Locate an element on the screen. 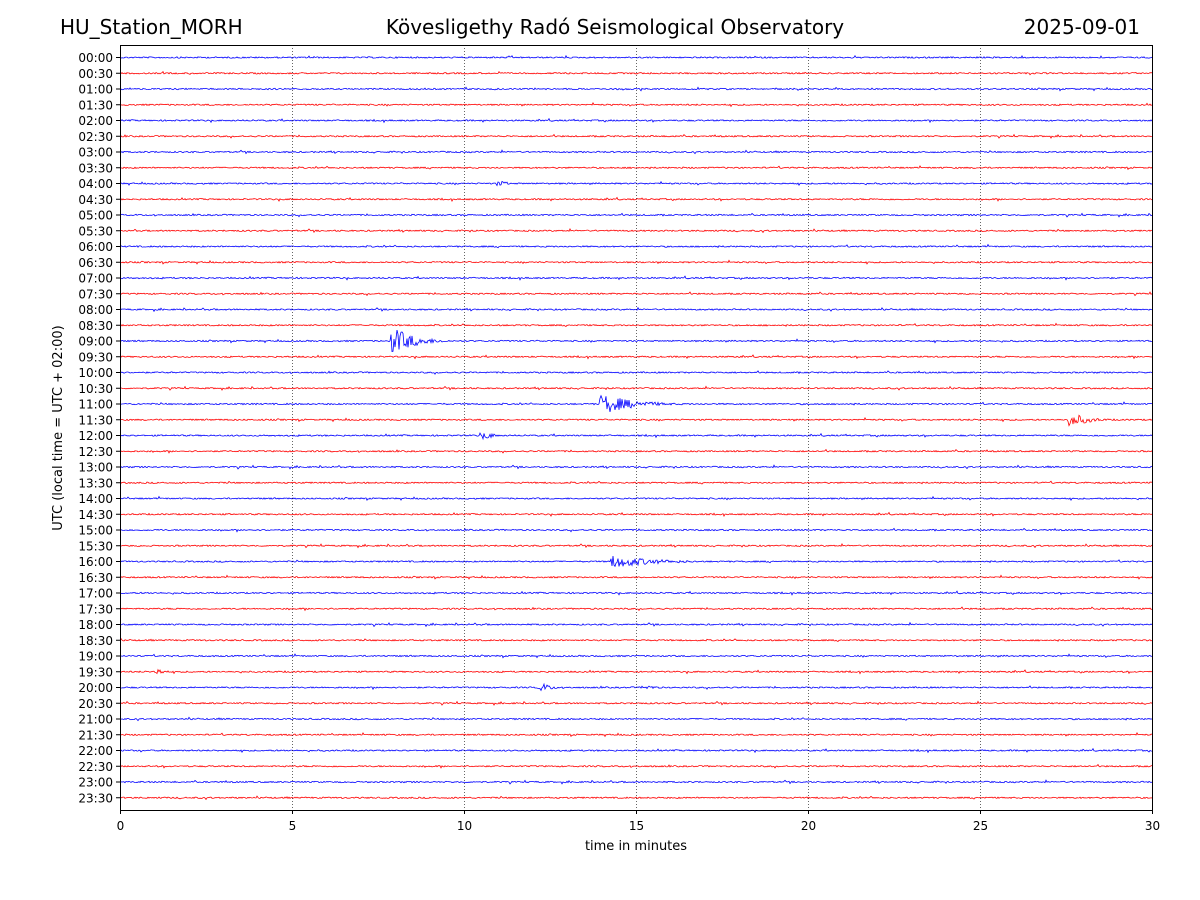 The width and height of the screenshot is (1200, 900). y-tick-label-2130: 21:30 is located at coordinates (95, 735).